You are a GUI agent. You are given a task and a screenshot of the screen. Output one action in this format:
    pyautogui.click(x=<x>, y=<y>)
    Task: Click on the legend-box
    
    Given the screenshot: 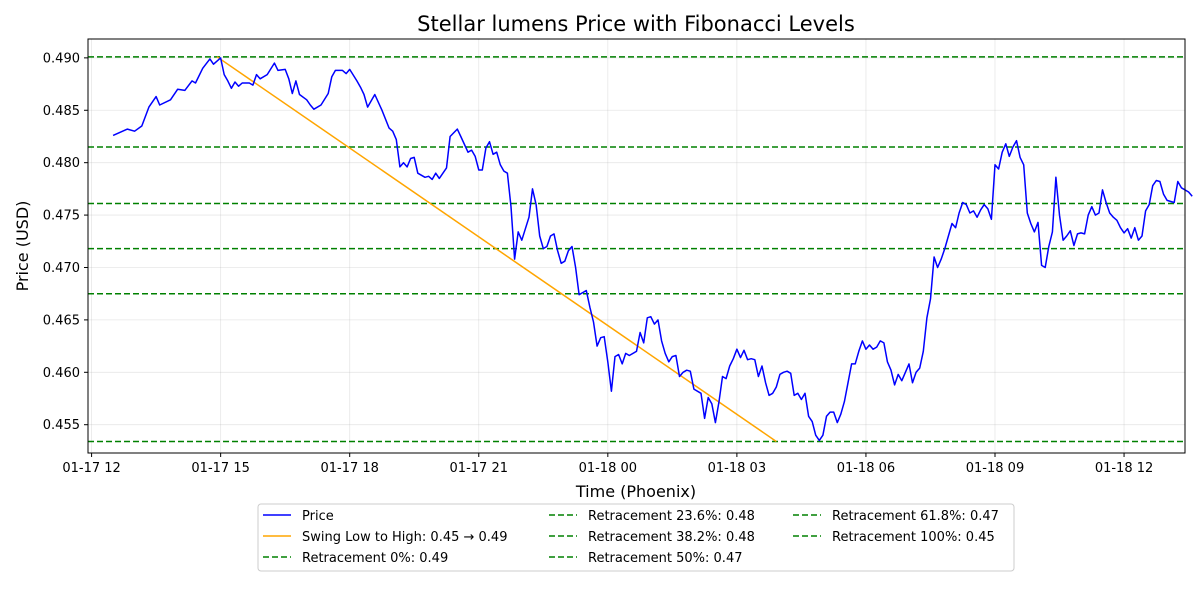 What is the action you would take?
    pyautogui.click(x=636, y=537)
    